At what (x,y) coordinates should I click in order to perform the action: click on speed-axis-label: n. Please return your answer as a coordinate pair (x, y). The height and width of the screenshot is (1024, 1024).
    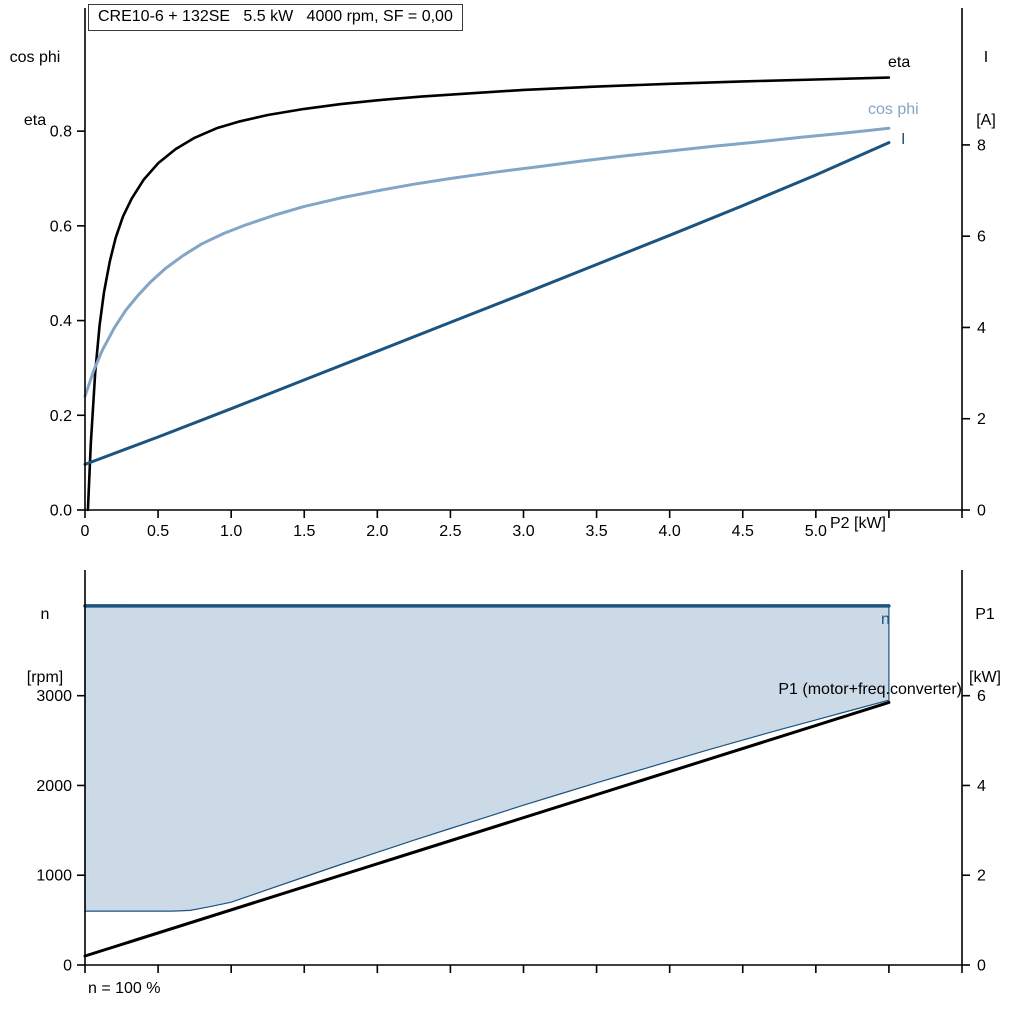
    Looking at the image, I should click on (45, 614).